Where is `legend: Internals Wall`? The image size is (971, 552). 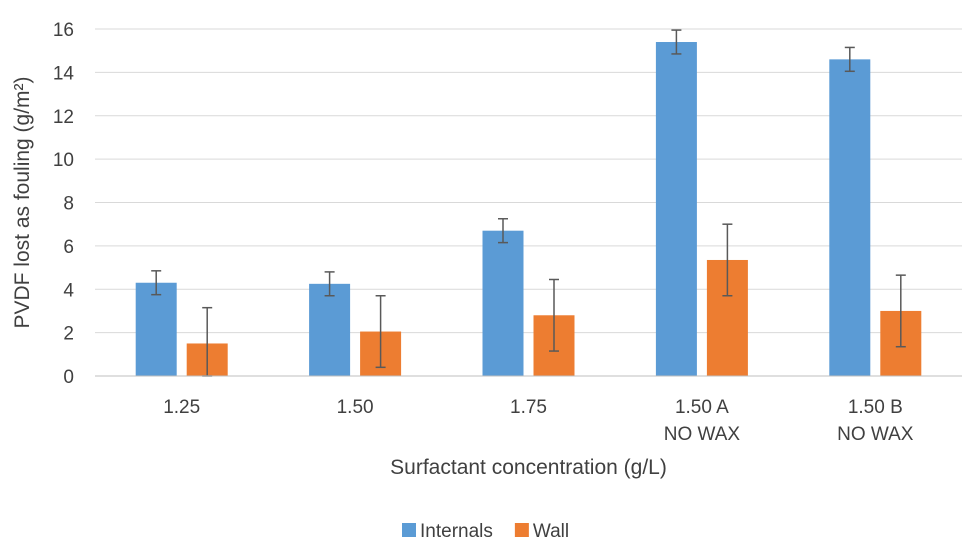
legend: Internals Wall is located at coordinates (485, 531).